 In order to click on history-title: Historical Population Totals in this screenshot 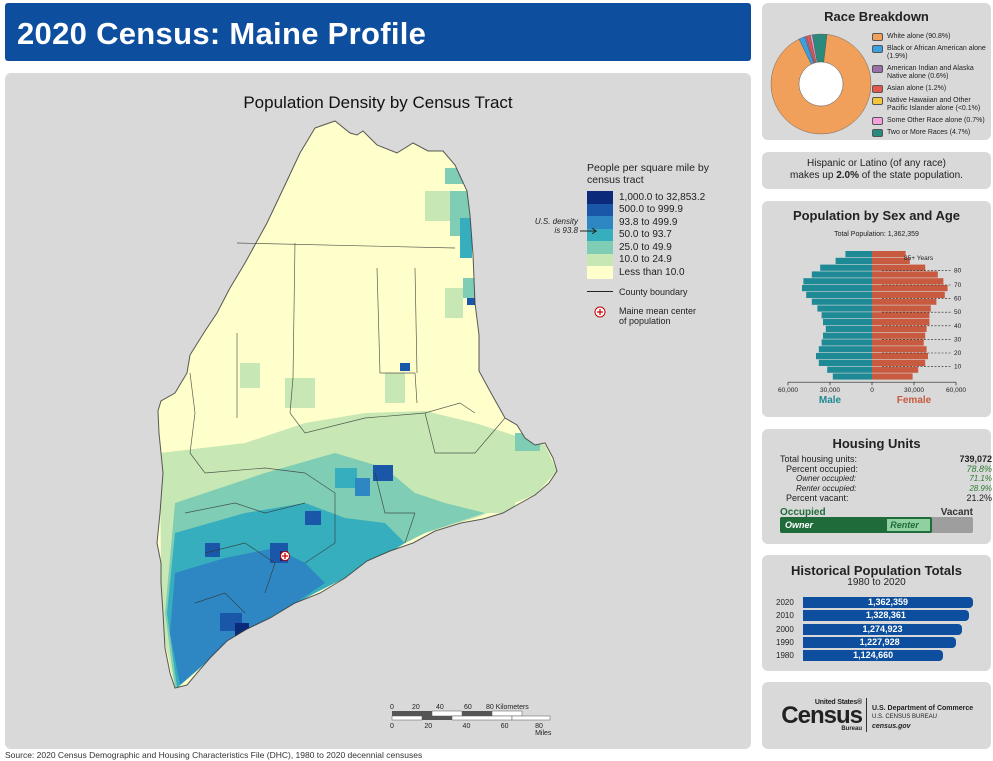, I will do `click(876, 570)`.